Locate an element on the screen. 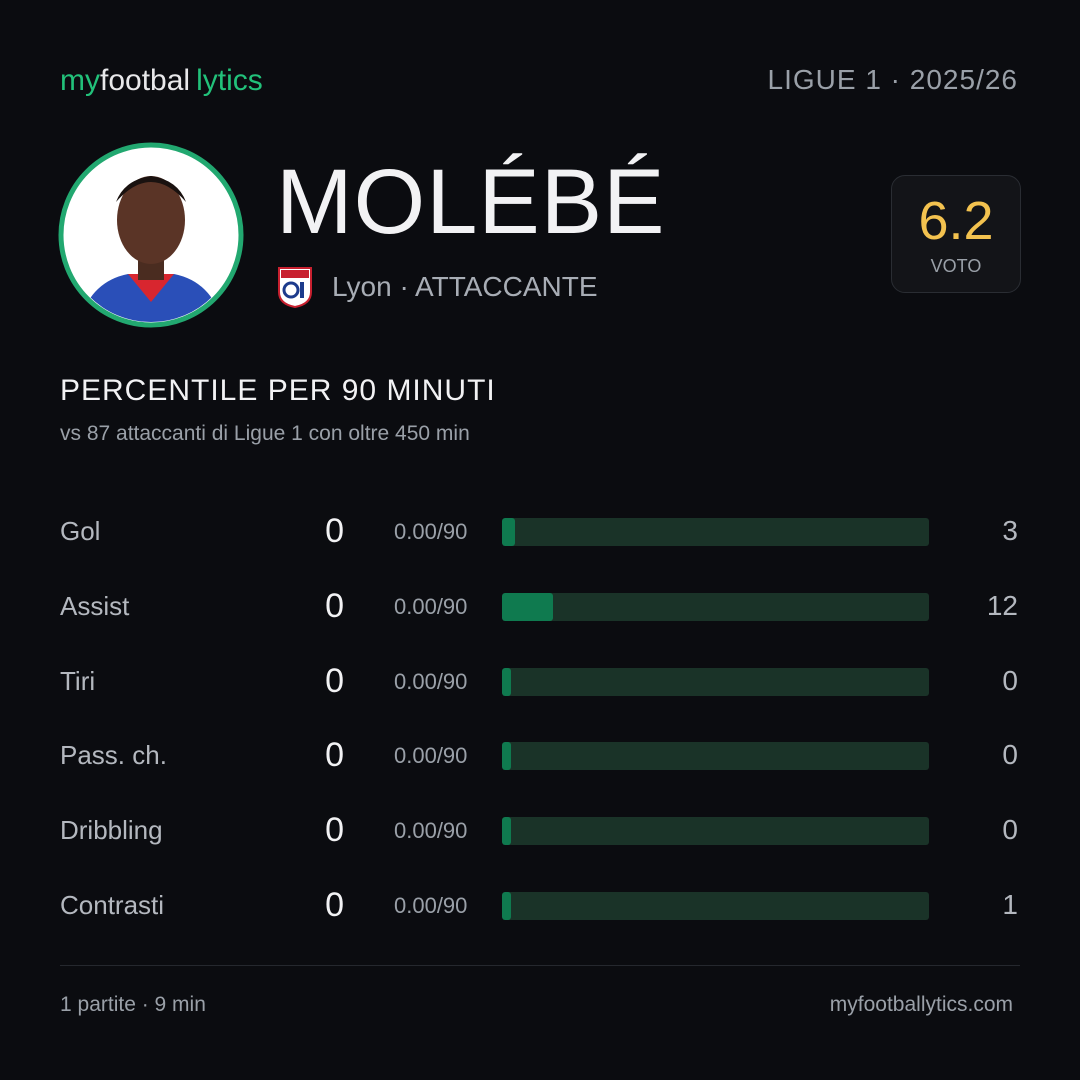 The height and width of the screenshot is (1080, 1080). club-name: Lyon is located at coordinates (362, 286).